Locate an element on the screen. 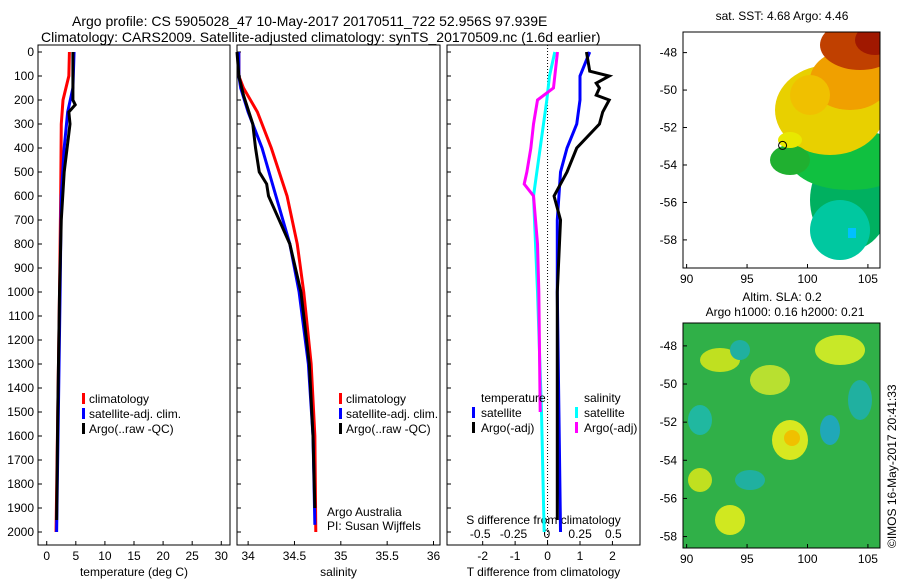 This screenshot has width=900, height=580. annotation-label: PI: Susan Wijffels is located at coordinates (374, 526).